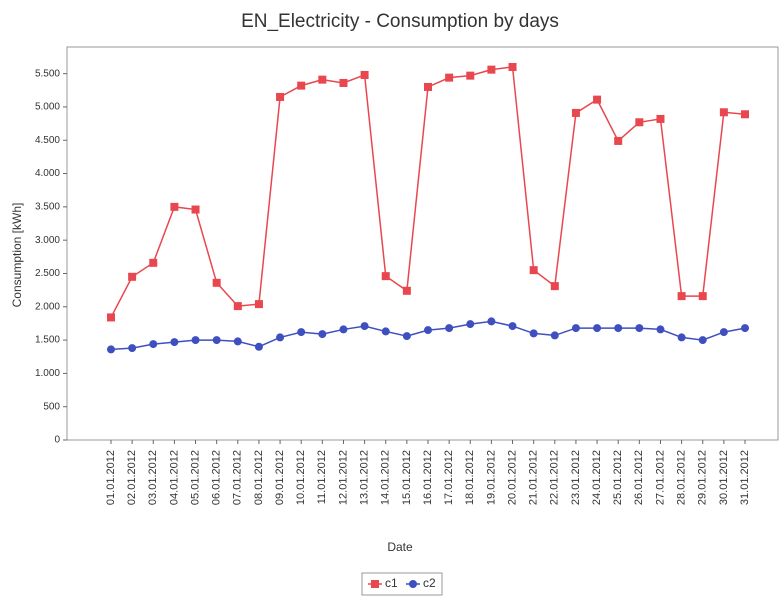 The image size is (779, 598). Describe the element at coordinates (238, 477) in the screenshot. I see `x-tick-label: 07.01.2012` at that location.